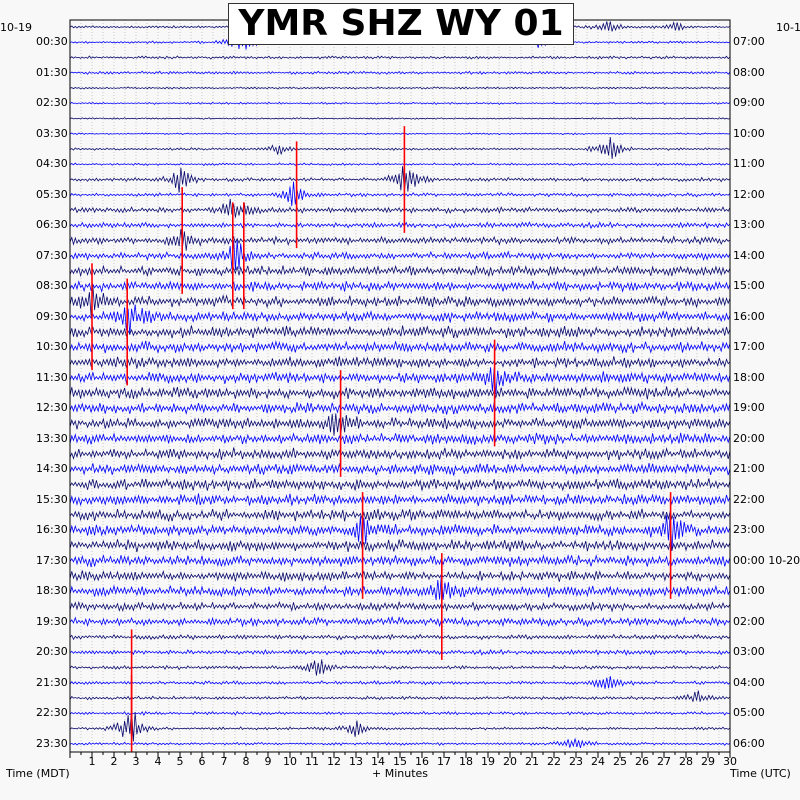  What do you see at coordinates (749, 255) in the screenshot?
I see `right-time-label: 14:00` at bounding box center [749, 255].